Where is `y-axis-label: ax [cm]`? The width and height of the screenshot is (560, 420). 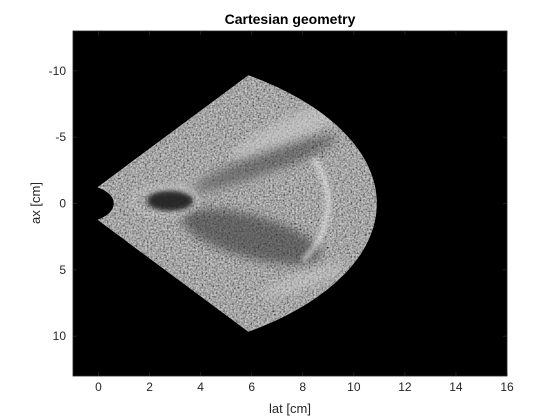 y-axis-label: ax [cm] is located at coordinates (35, 203).